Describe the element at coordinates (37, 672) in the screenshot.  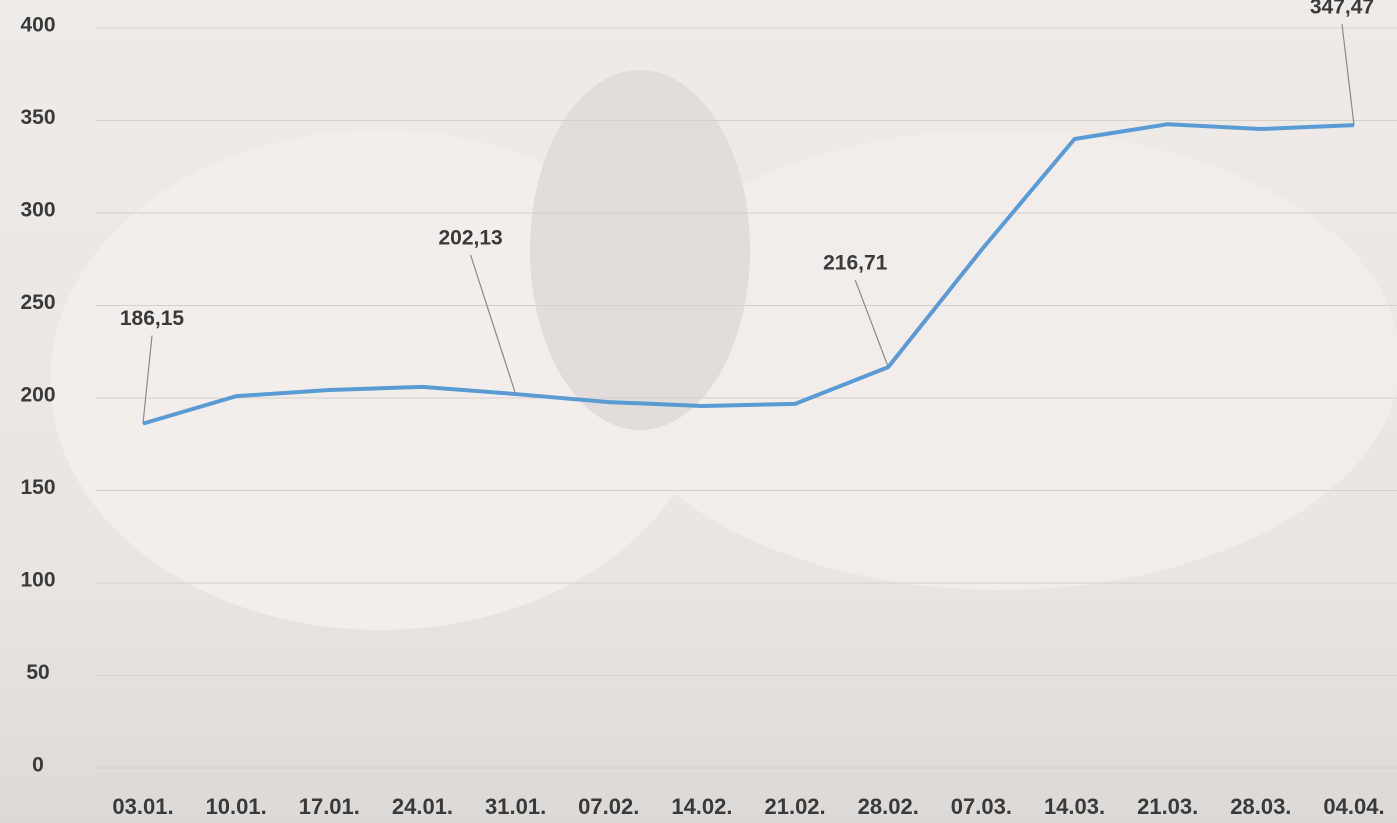
I see `y-tick-label: 50` at that location.